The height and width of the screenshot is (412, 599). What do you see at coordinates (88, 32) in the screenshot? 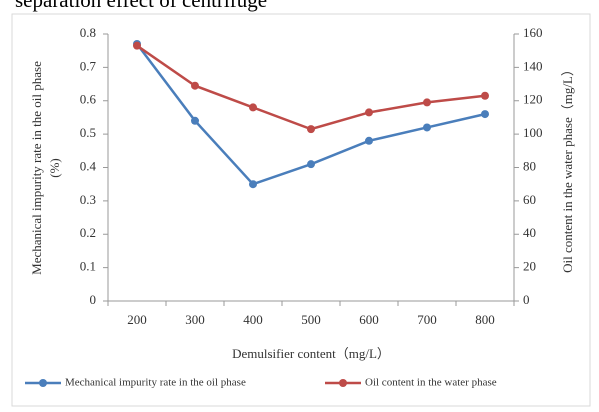
I see `y-tick-label: 0.8` at bounding box center [88, 32].